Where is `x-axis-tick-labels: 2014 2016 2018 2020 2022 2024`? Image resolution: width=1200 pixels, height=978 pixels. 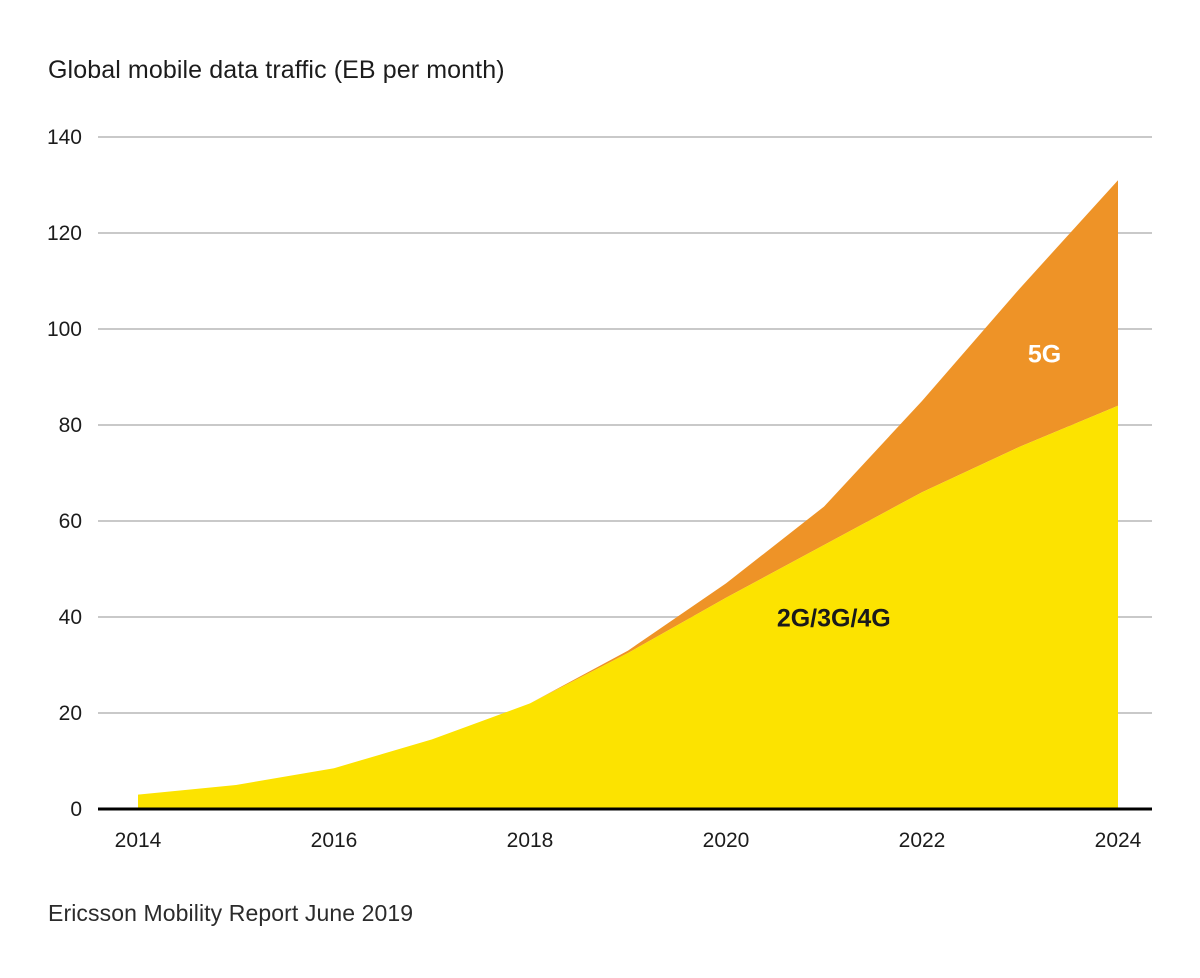
x-axis-tick-labels: 2014 2016 2018 2020 2022 2024 is located at coordinates (628, 840).